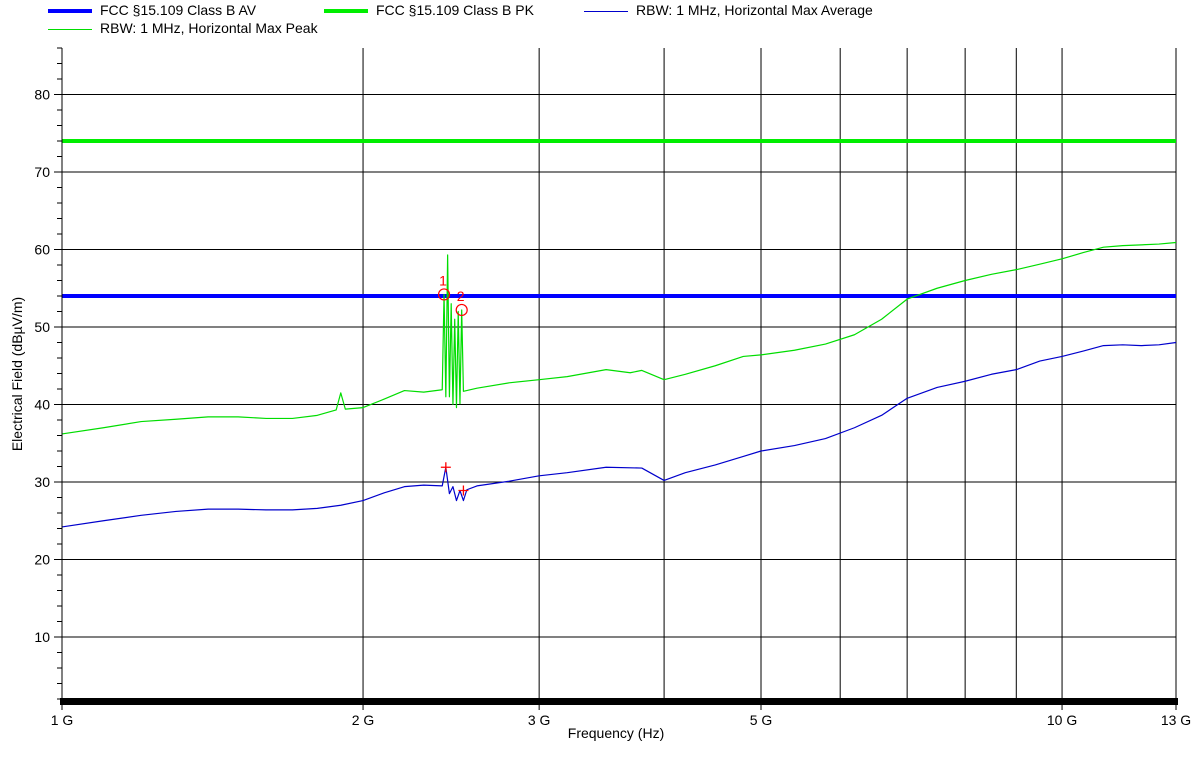 The image size is (1204, 774). I want to click on y-tick-label: 80, so click(42, 95).